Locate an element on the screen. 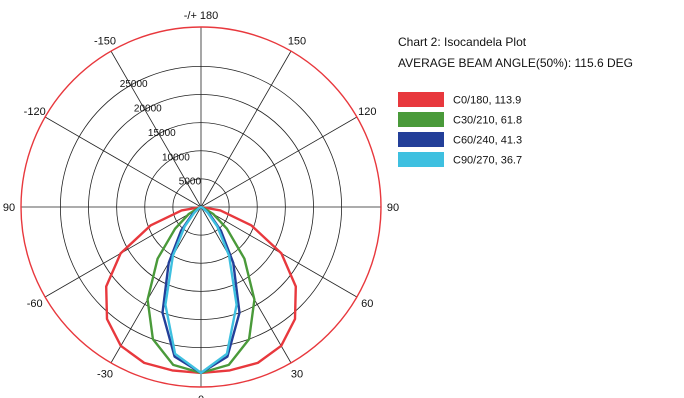 This screenshot has width=684, height=398. angle-tick-label: -/+ 180 is located at coordinates (201, 16).